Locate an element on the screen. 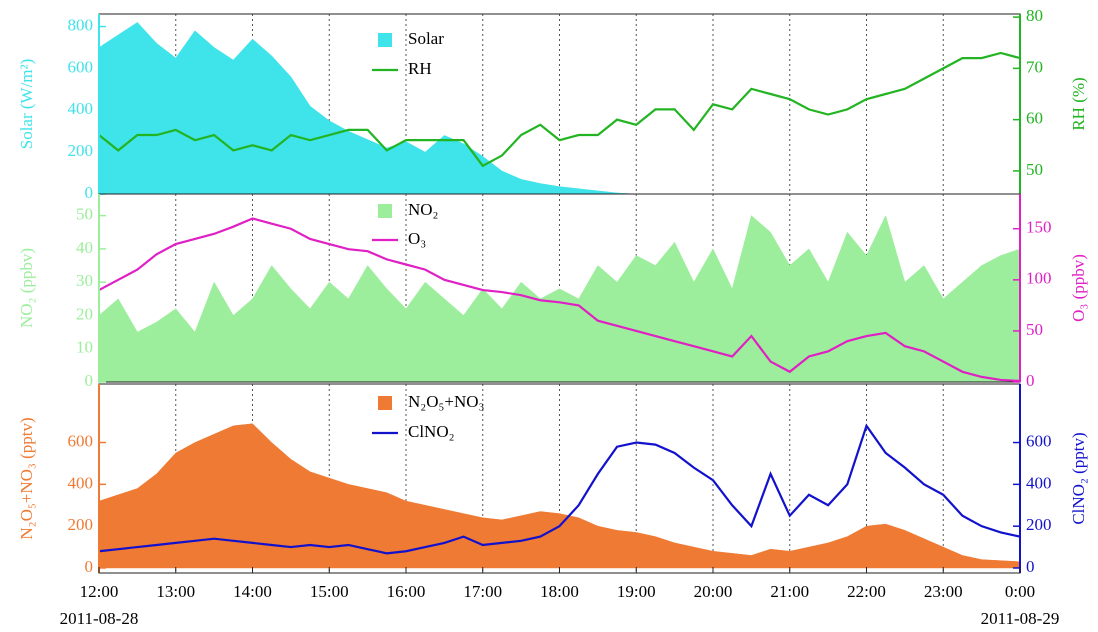 The height and width of the screenshot is (632, 1098). x-tick-label: 12:00 is located at coordinates (99, 591).